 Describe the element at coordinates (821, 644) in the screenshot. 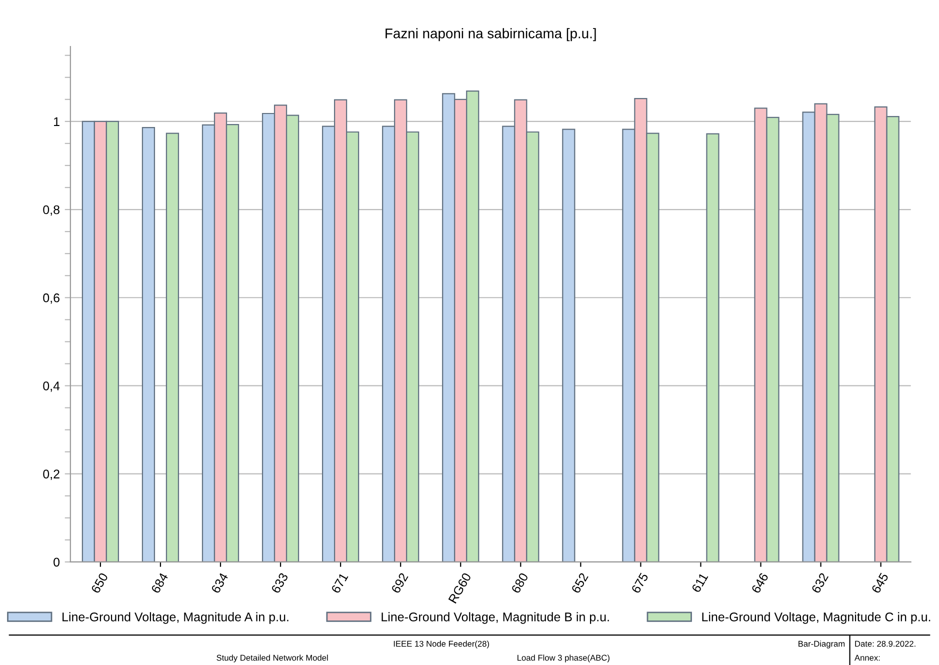

I see `text: Bar-Diagram` at that location.